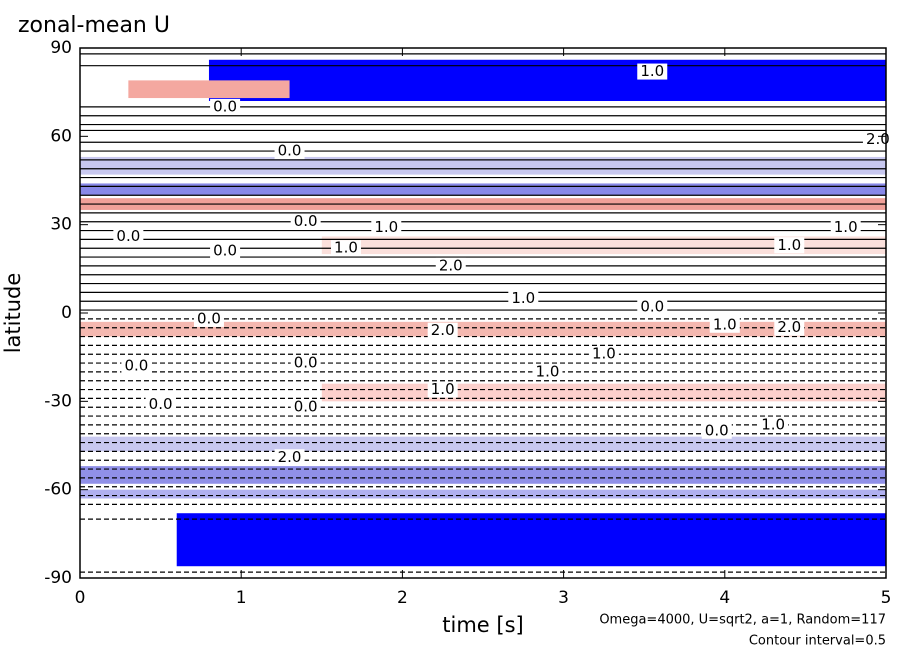  What do you see at coordinates (724, 598) in the screenshot?
I see `x-tick-label: 4` at bounding box center [724, 598].